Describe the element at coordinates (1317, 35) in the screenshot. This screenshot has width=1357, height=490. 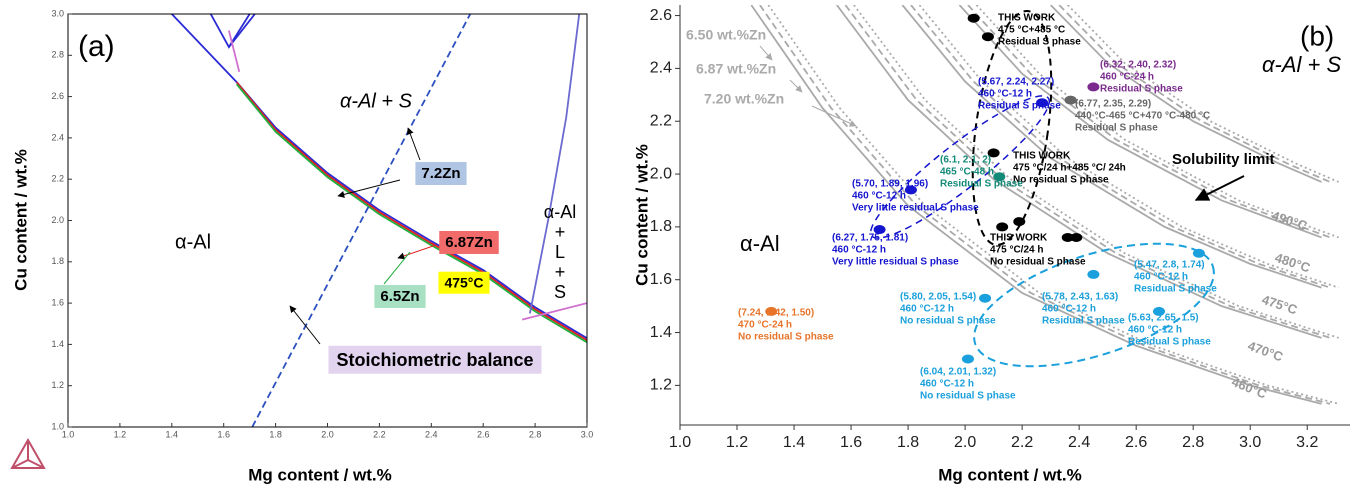
I see `annotation: (b)` at that location.